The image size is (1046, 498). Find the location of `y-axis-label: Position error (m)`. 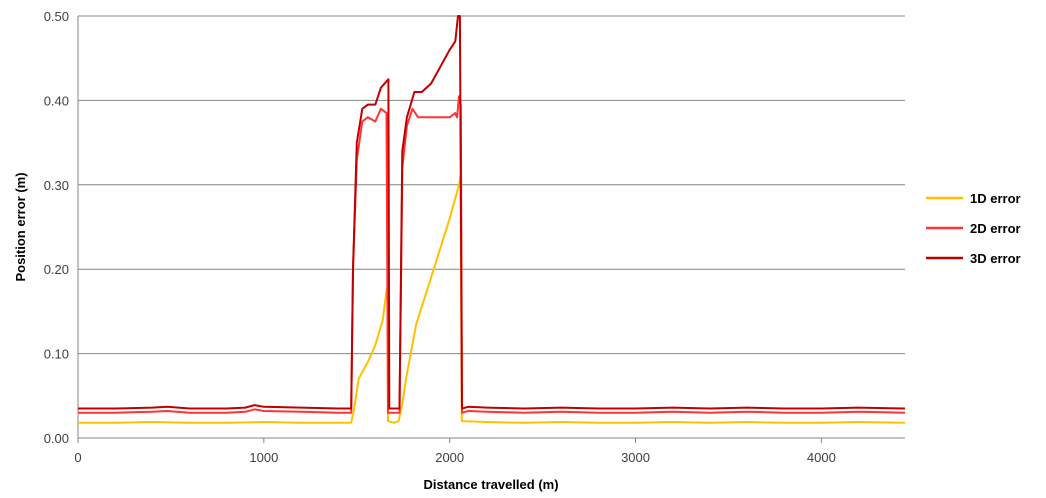

y-axis-label: Position error (m) is located at coordinates (20, 226).